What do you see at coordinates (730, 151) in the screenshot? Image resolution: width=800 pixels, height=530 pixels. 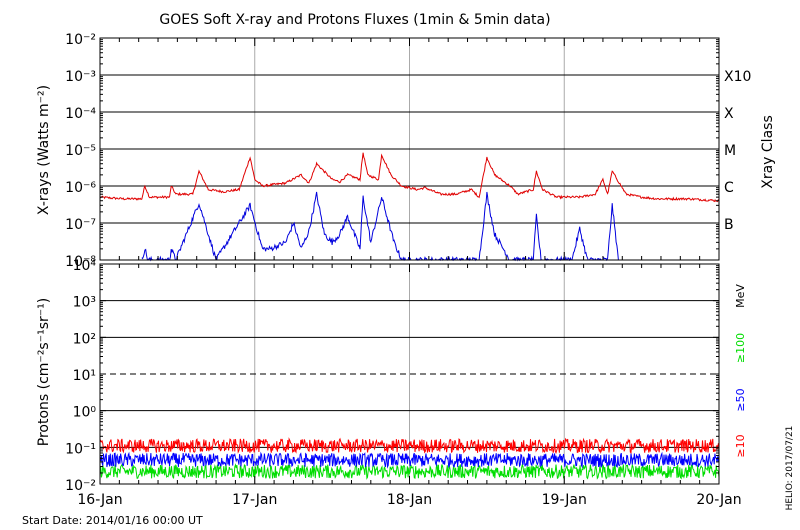 I see `xray-class-label: M` at bounding box center [730, 151].